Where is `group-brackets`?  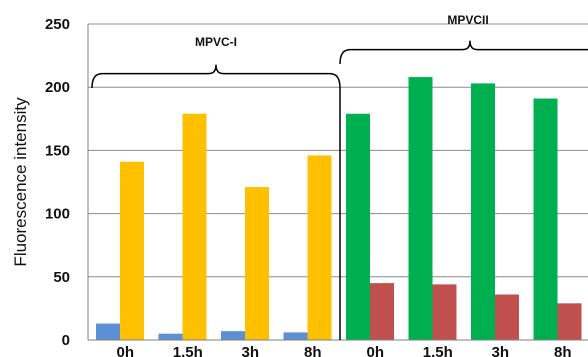
group-brackets is located at coordinates (339, 64).